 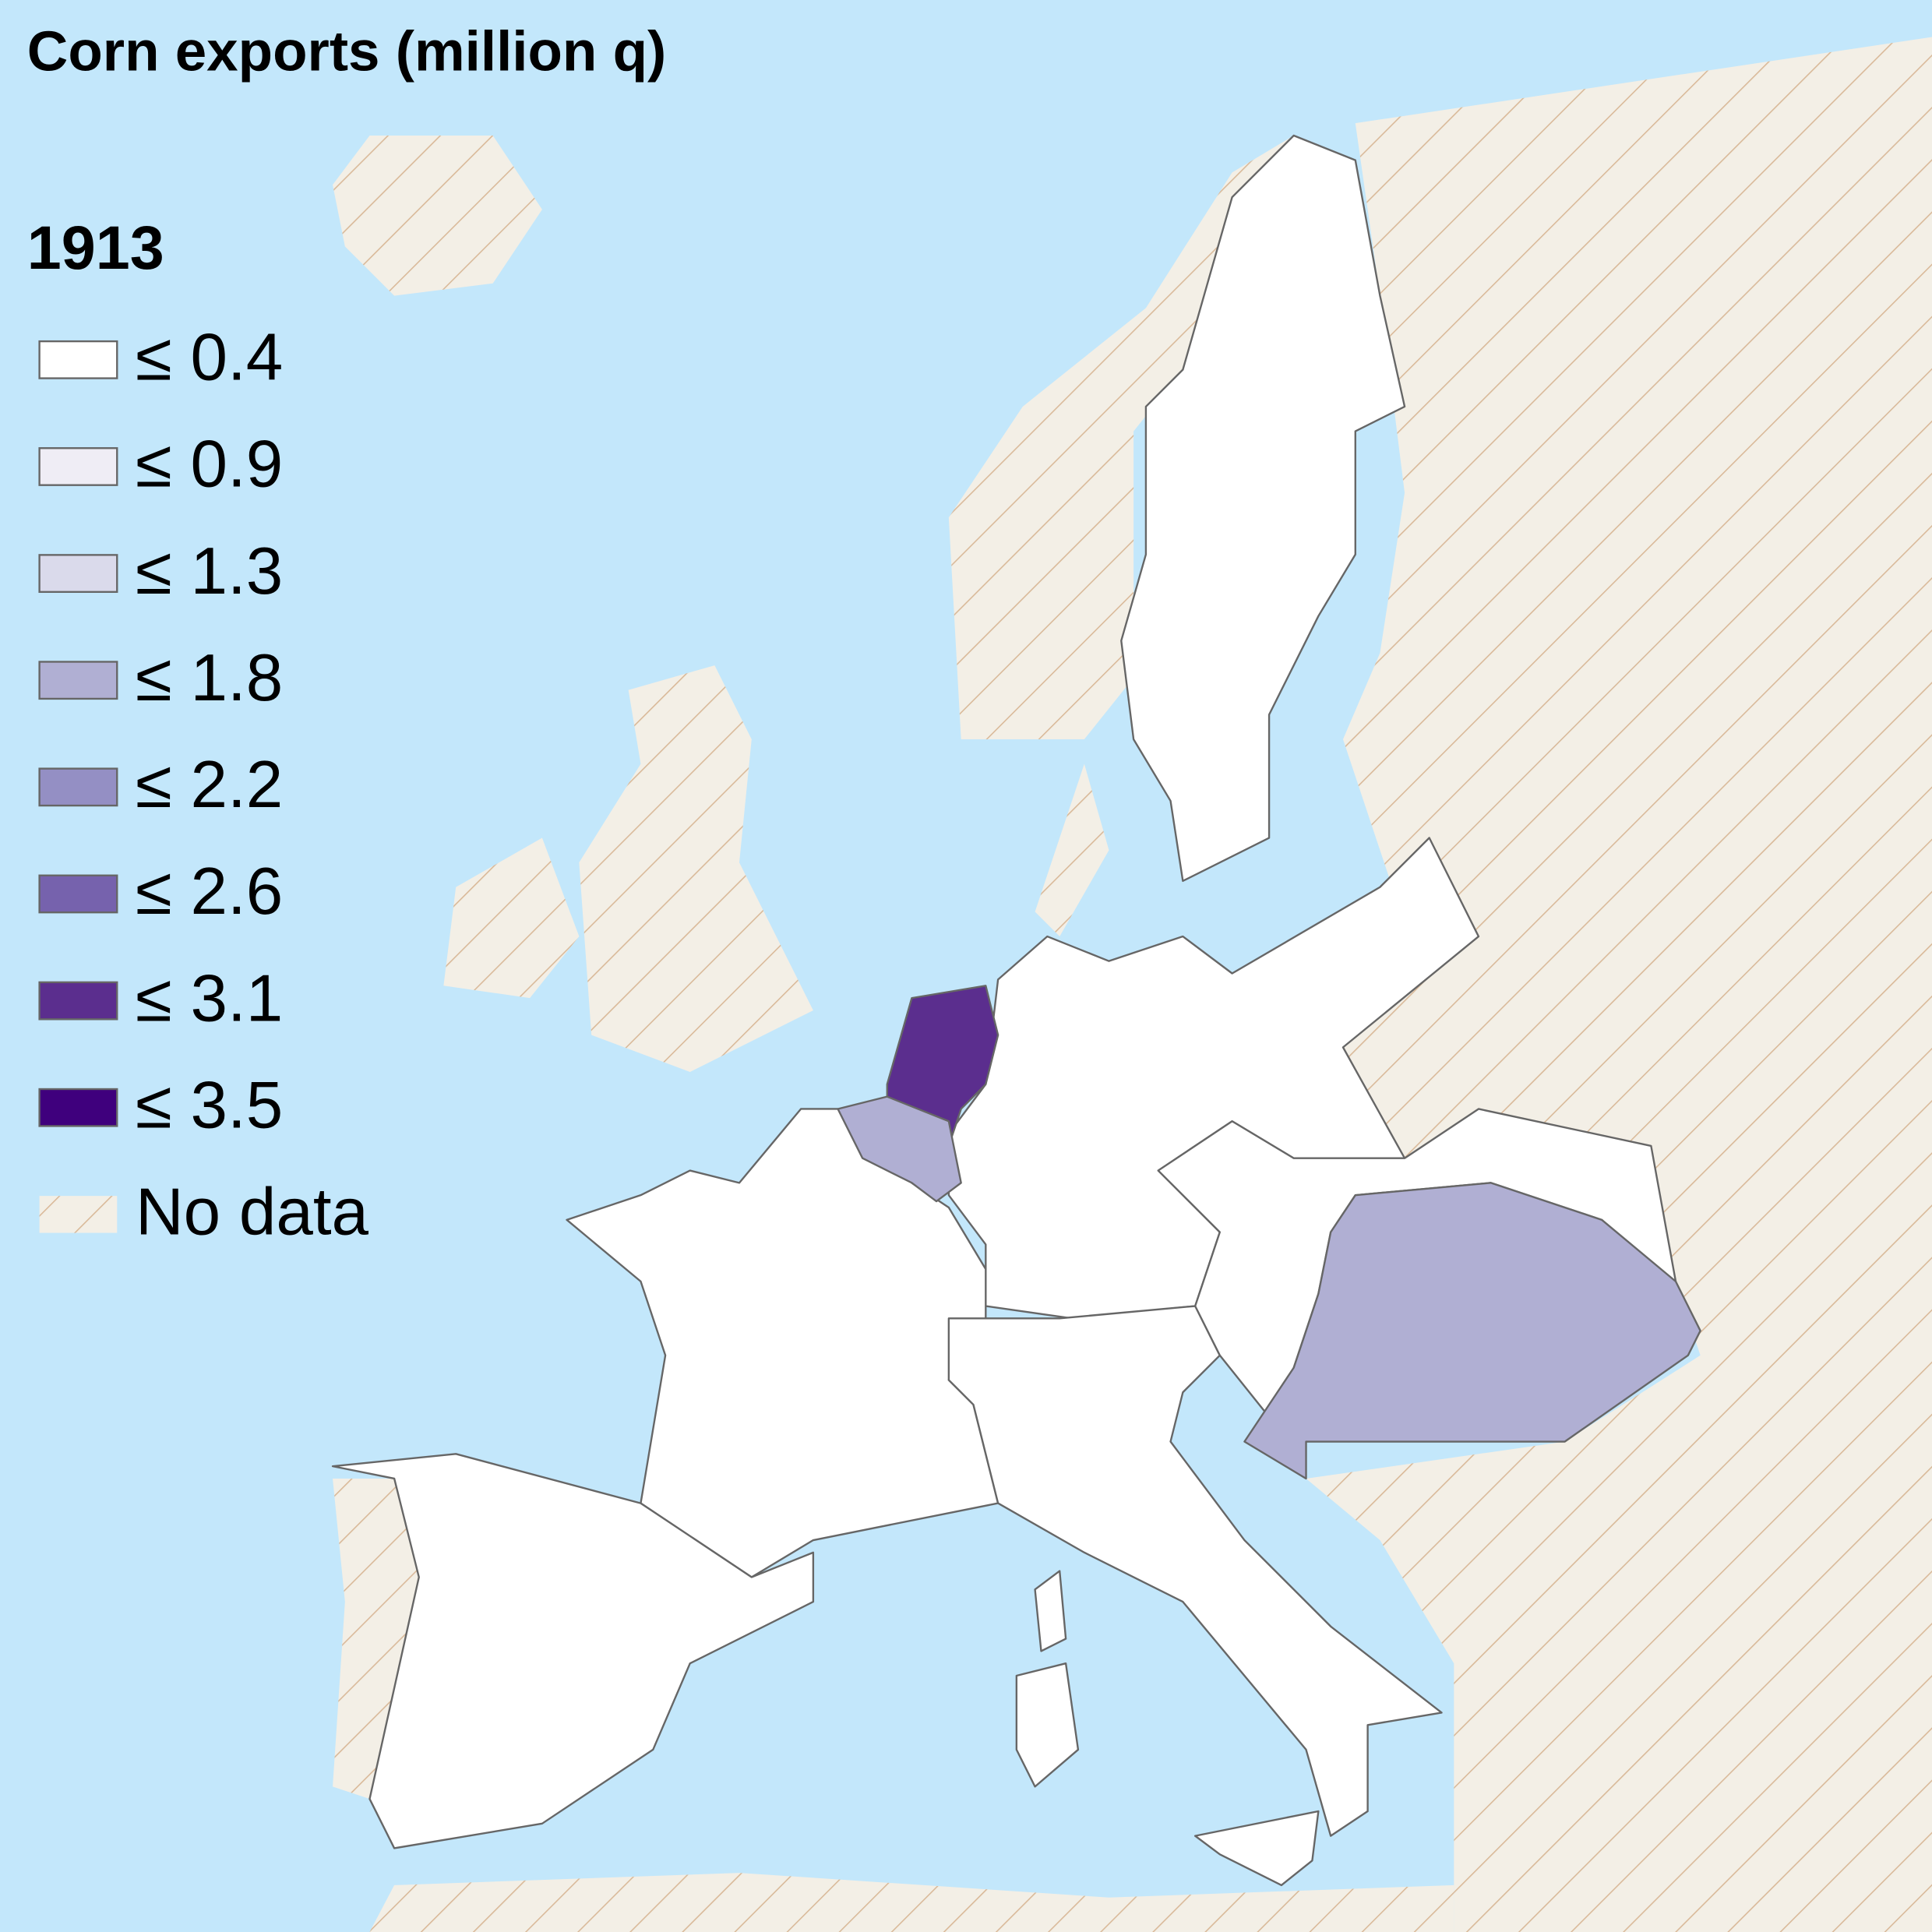 I want to click on legend-label: No data, so click(x=253, y=1213).